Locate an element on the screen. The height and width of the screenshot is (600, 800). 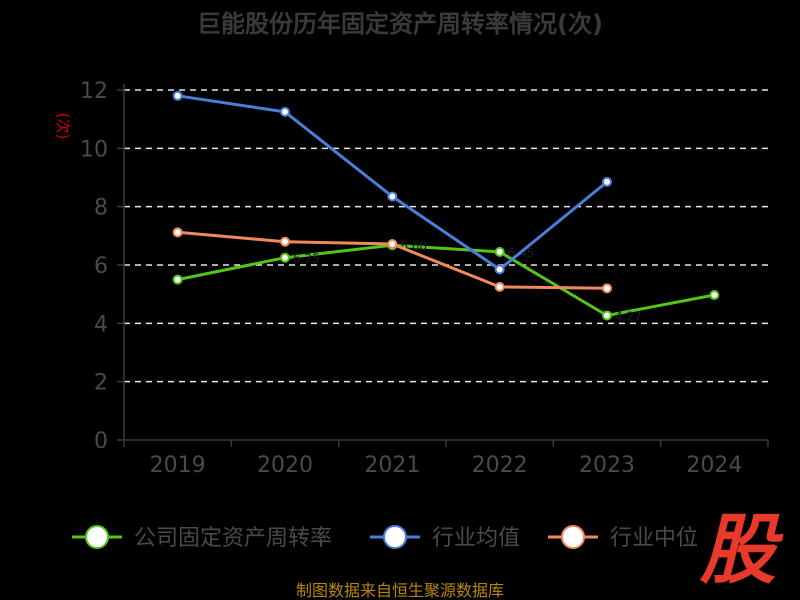
y-tick-label: 2 is located at coordinates (101, 383).